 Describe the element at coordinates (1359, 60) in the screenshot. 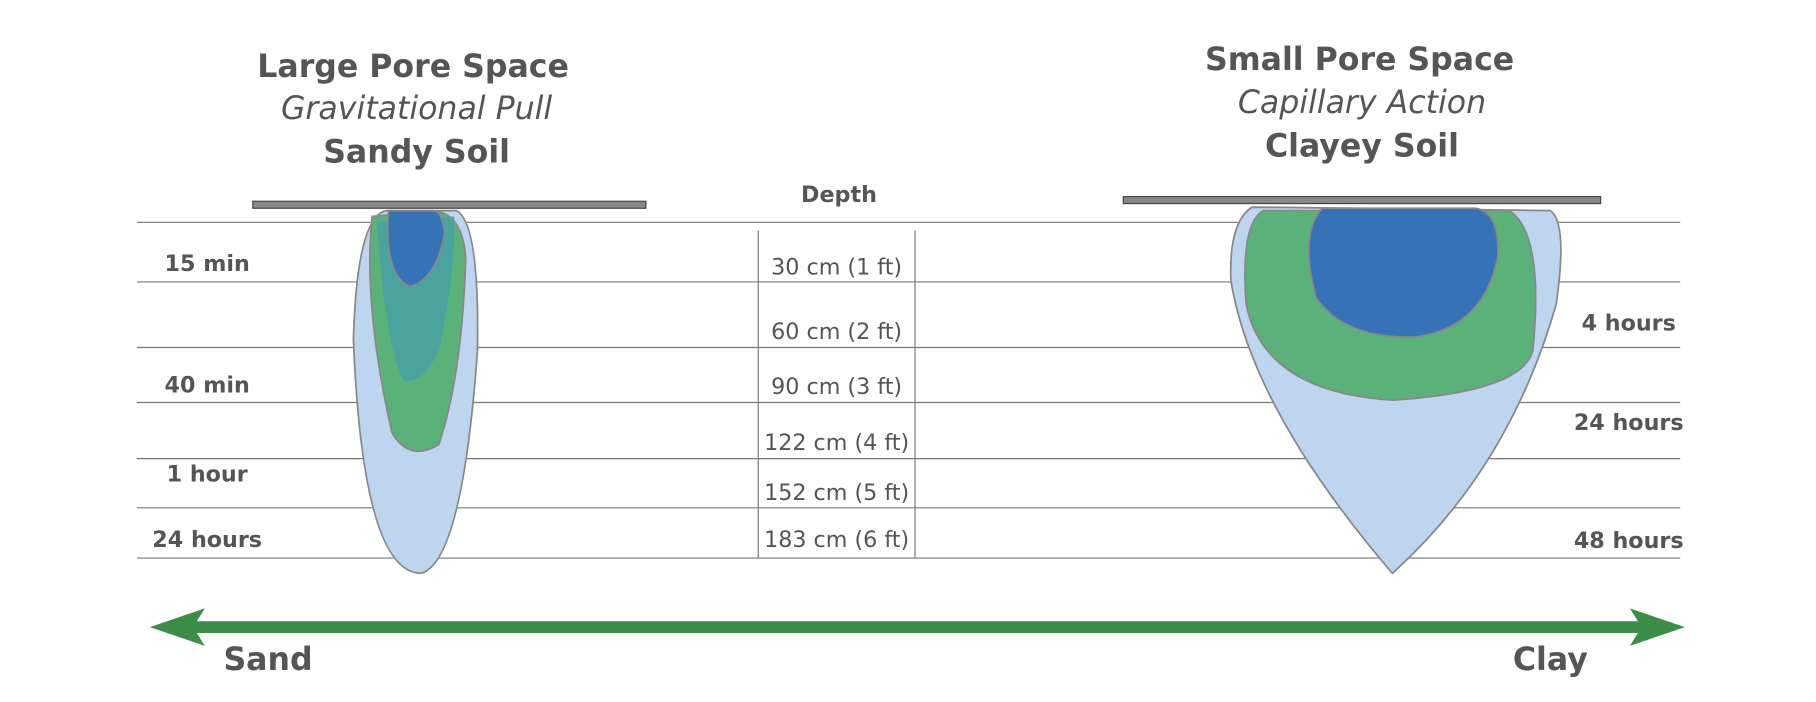

I see `right-title: Small Pore Space` at that location.